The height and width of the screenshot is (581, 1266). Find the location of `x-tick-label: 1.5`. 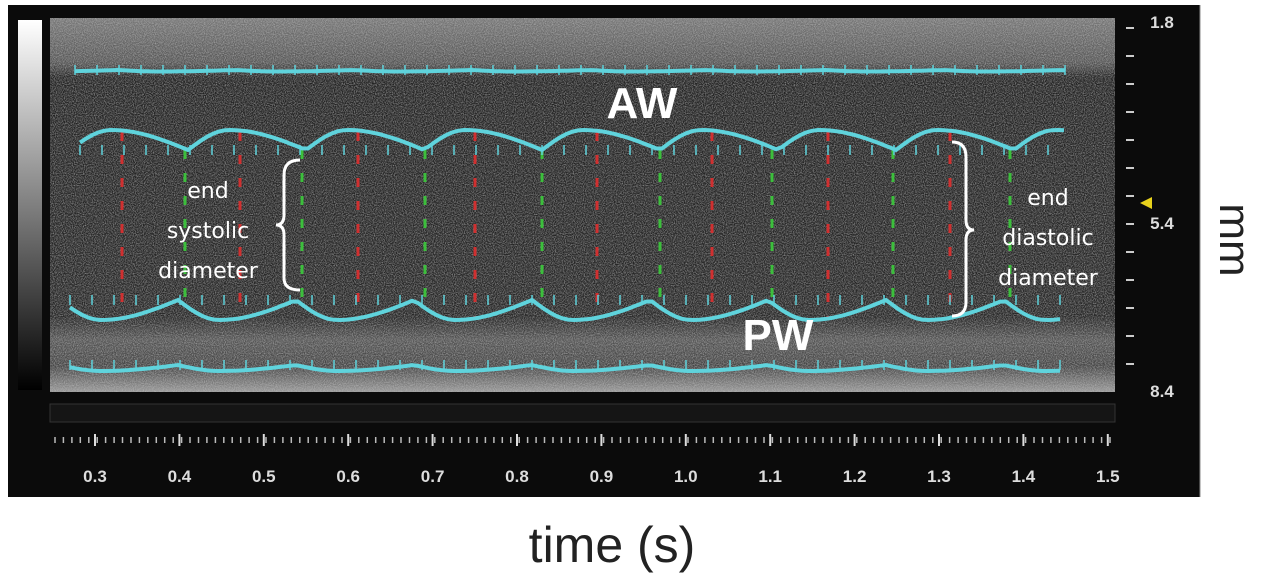

x-tick-label: 1.5 is located at coordinates (1108, 476).